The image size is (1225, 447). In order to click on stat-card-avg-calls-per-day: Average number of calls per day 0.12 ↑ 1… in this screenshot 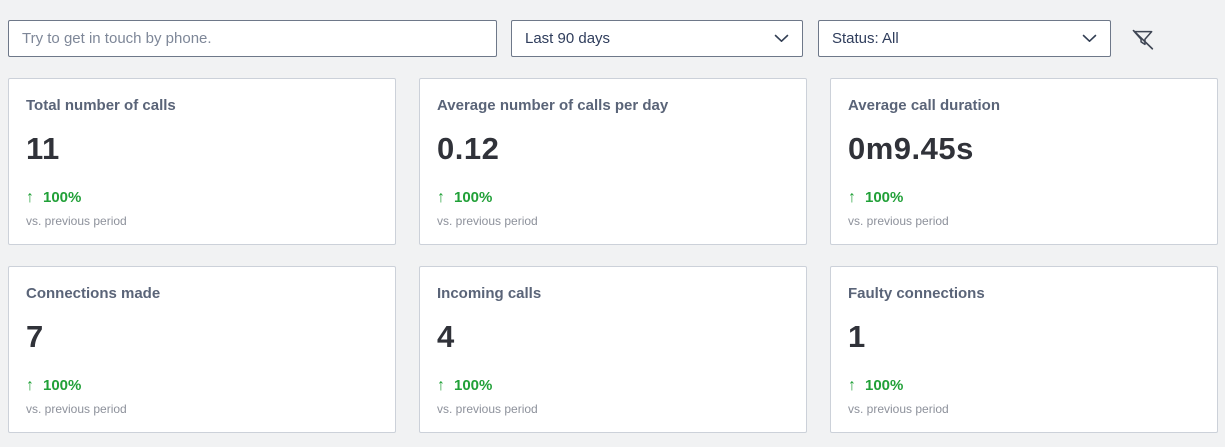, I will do `click(613, 161)`.